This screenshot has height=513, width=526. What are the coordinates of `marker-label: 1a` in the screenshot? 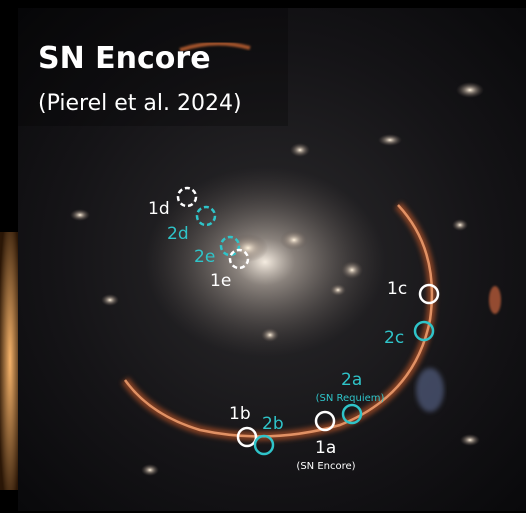 It's located at (325, 448).